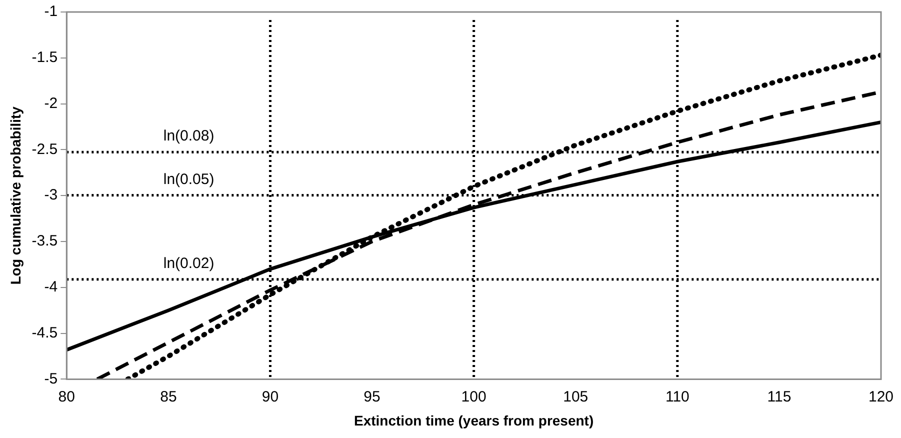 This screenshot has width=901, height=438. Describe the element at coordinates (45, 333) in the screenshot. I see `y-tick-label: -4.5` at that location.